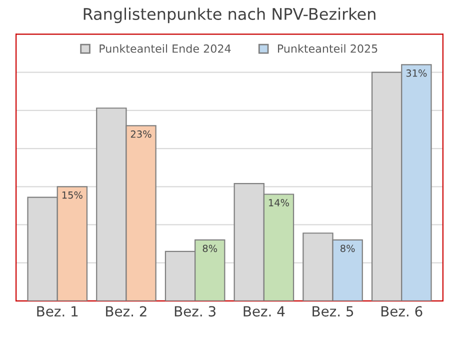  I want to click on x-tick-label: Bez. 6, so click(401, 311).